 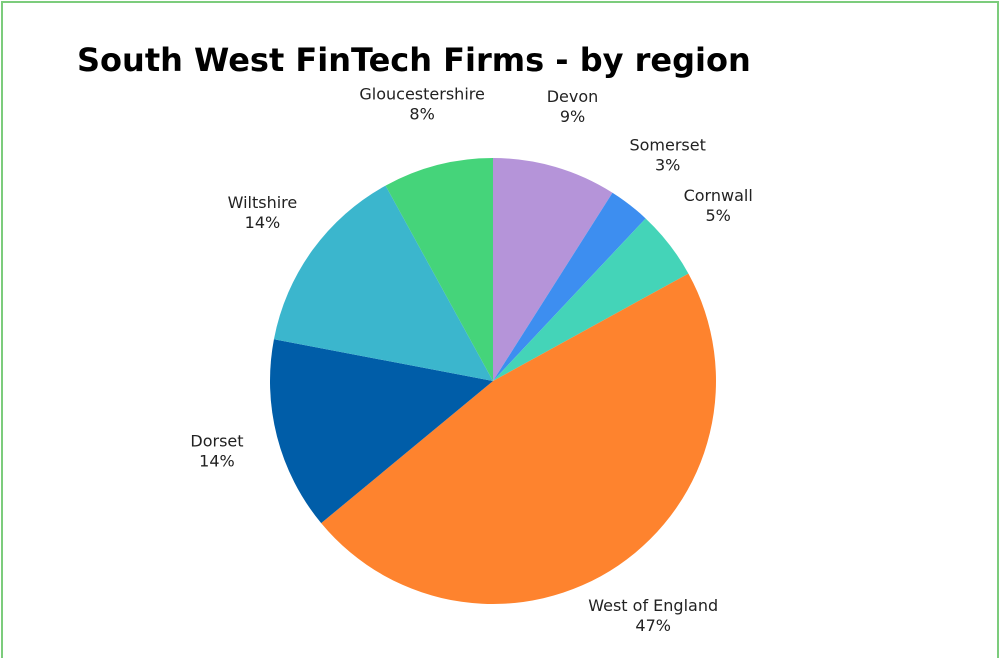 I want to click on chart-title: South West FinTech Firms - by region, so click(x=414, y=60).